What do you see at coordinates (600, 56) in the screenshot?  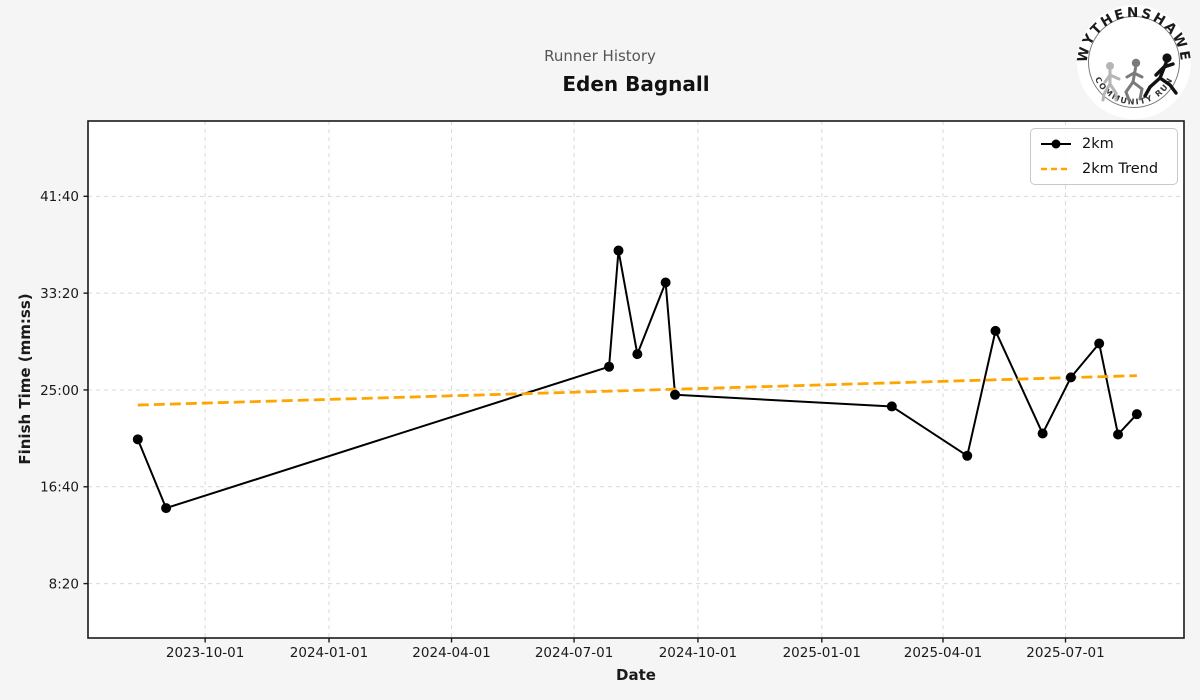 I see `chart-suptitle: Runner History` at bounding box center [600, 56].